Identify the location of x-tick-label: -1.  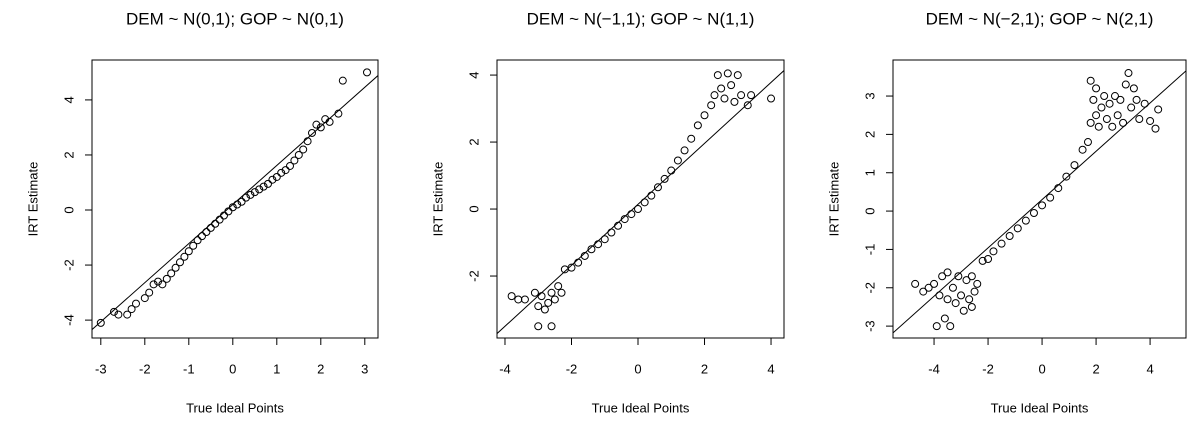
(189, 368).